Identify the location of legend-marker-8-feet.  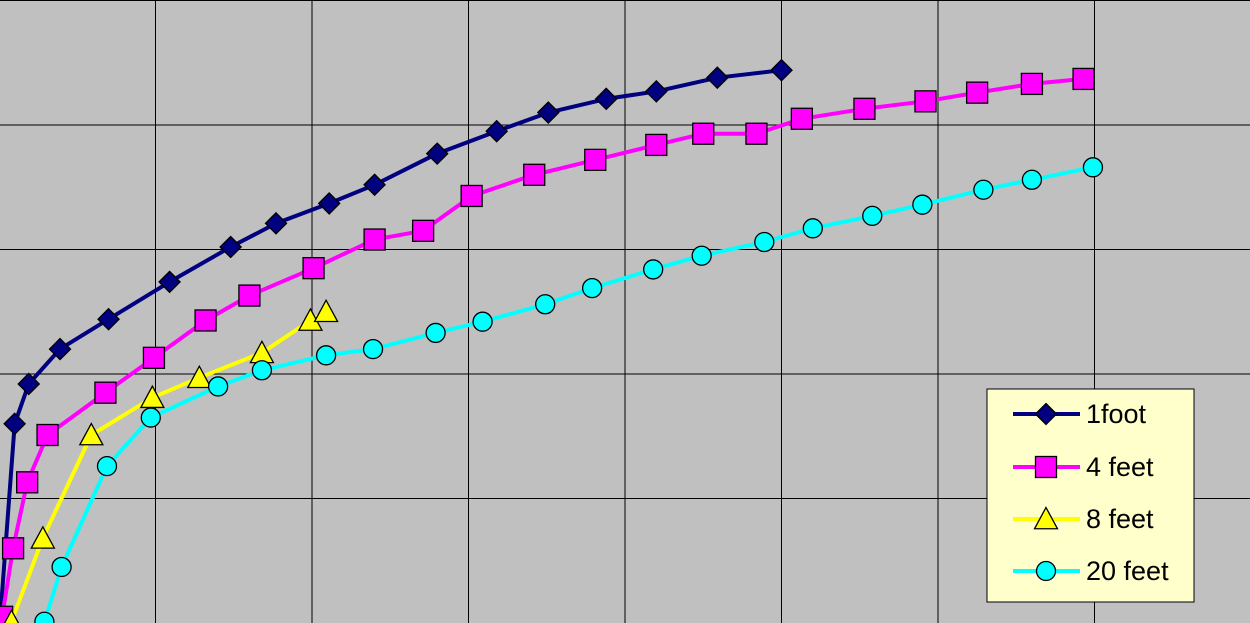
(1046, 518).